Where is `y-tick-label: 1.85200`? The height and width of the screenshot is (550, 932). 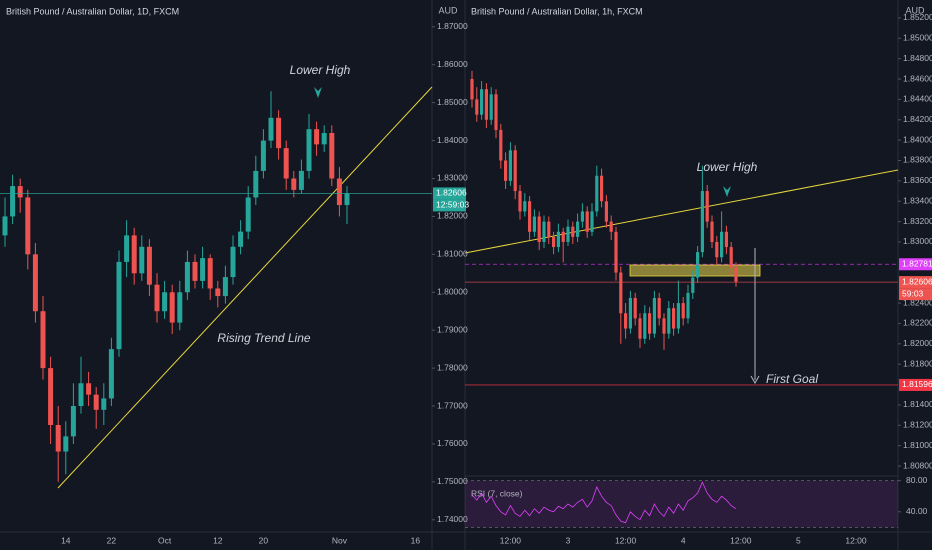
y-tick-label: 1.85200 is located at coordinates (917, 17).